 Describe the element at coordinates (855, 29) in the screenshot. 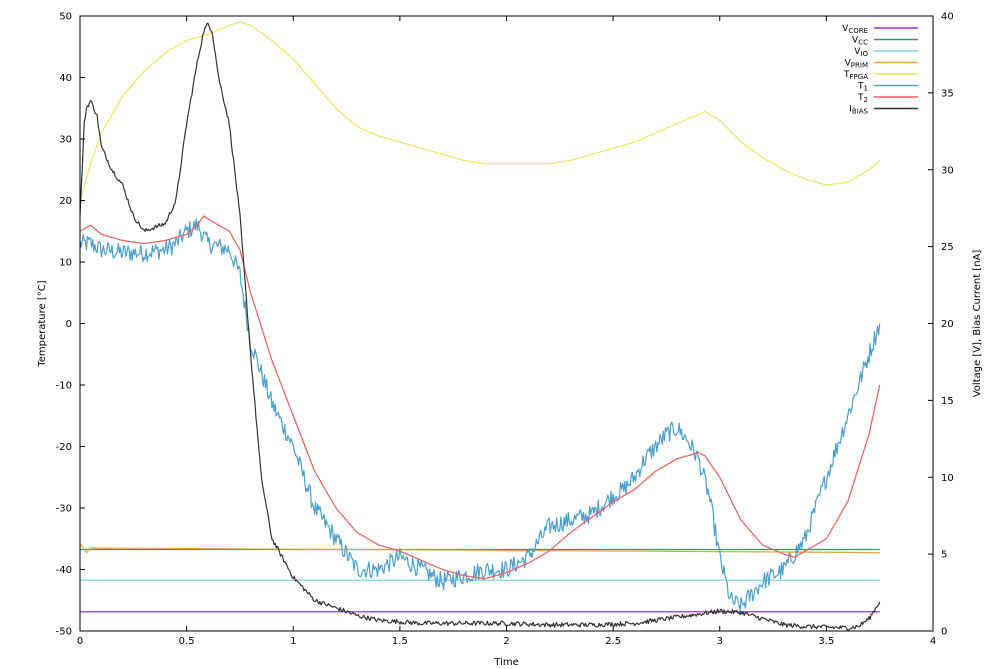

I see `legend-entry-label: VCORE` at that location.